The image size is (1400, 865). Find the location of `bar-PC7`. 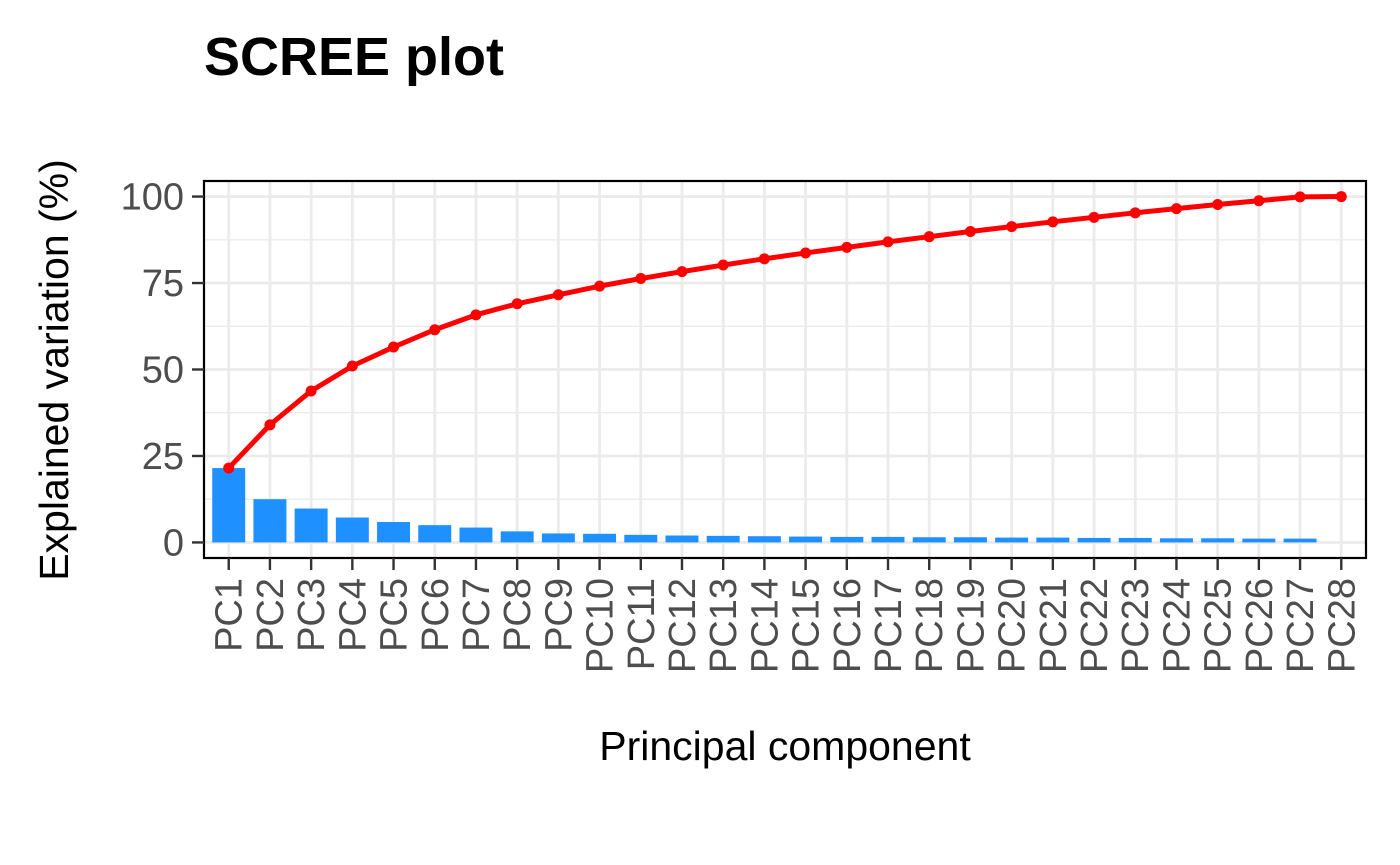

bar-PC7 is located at coordinates (476, 535).